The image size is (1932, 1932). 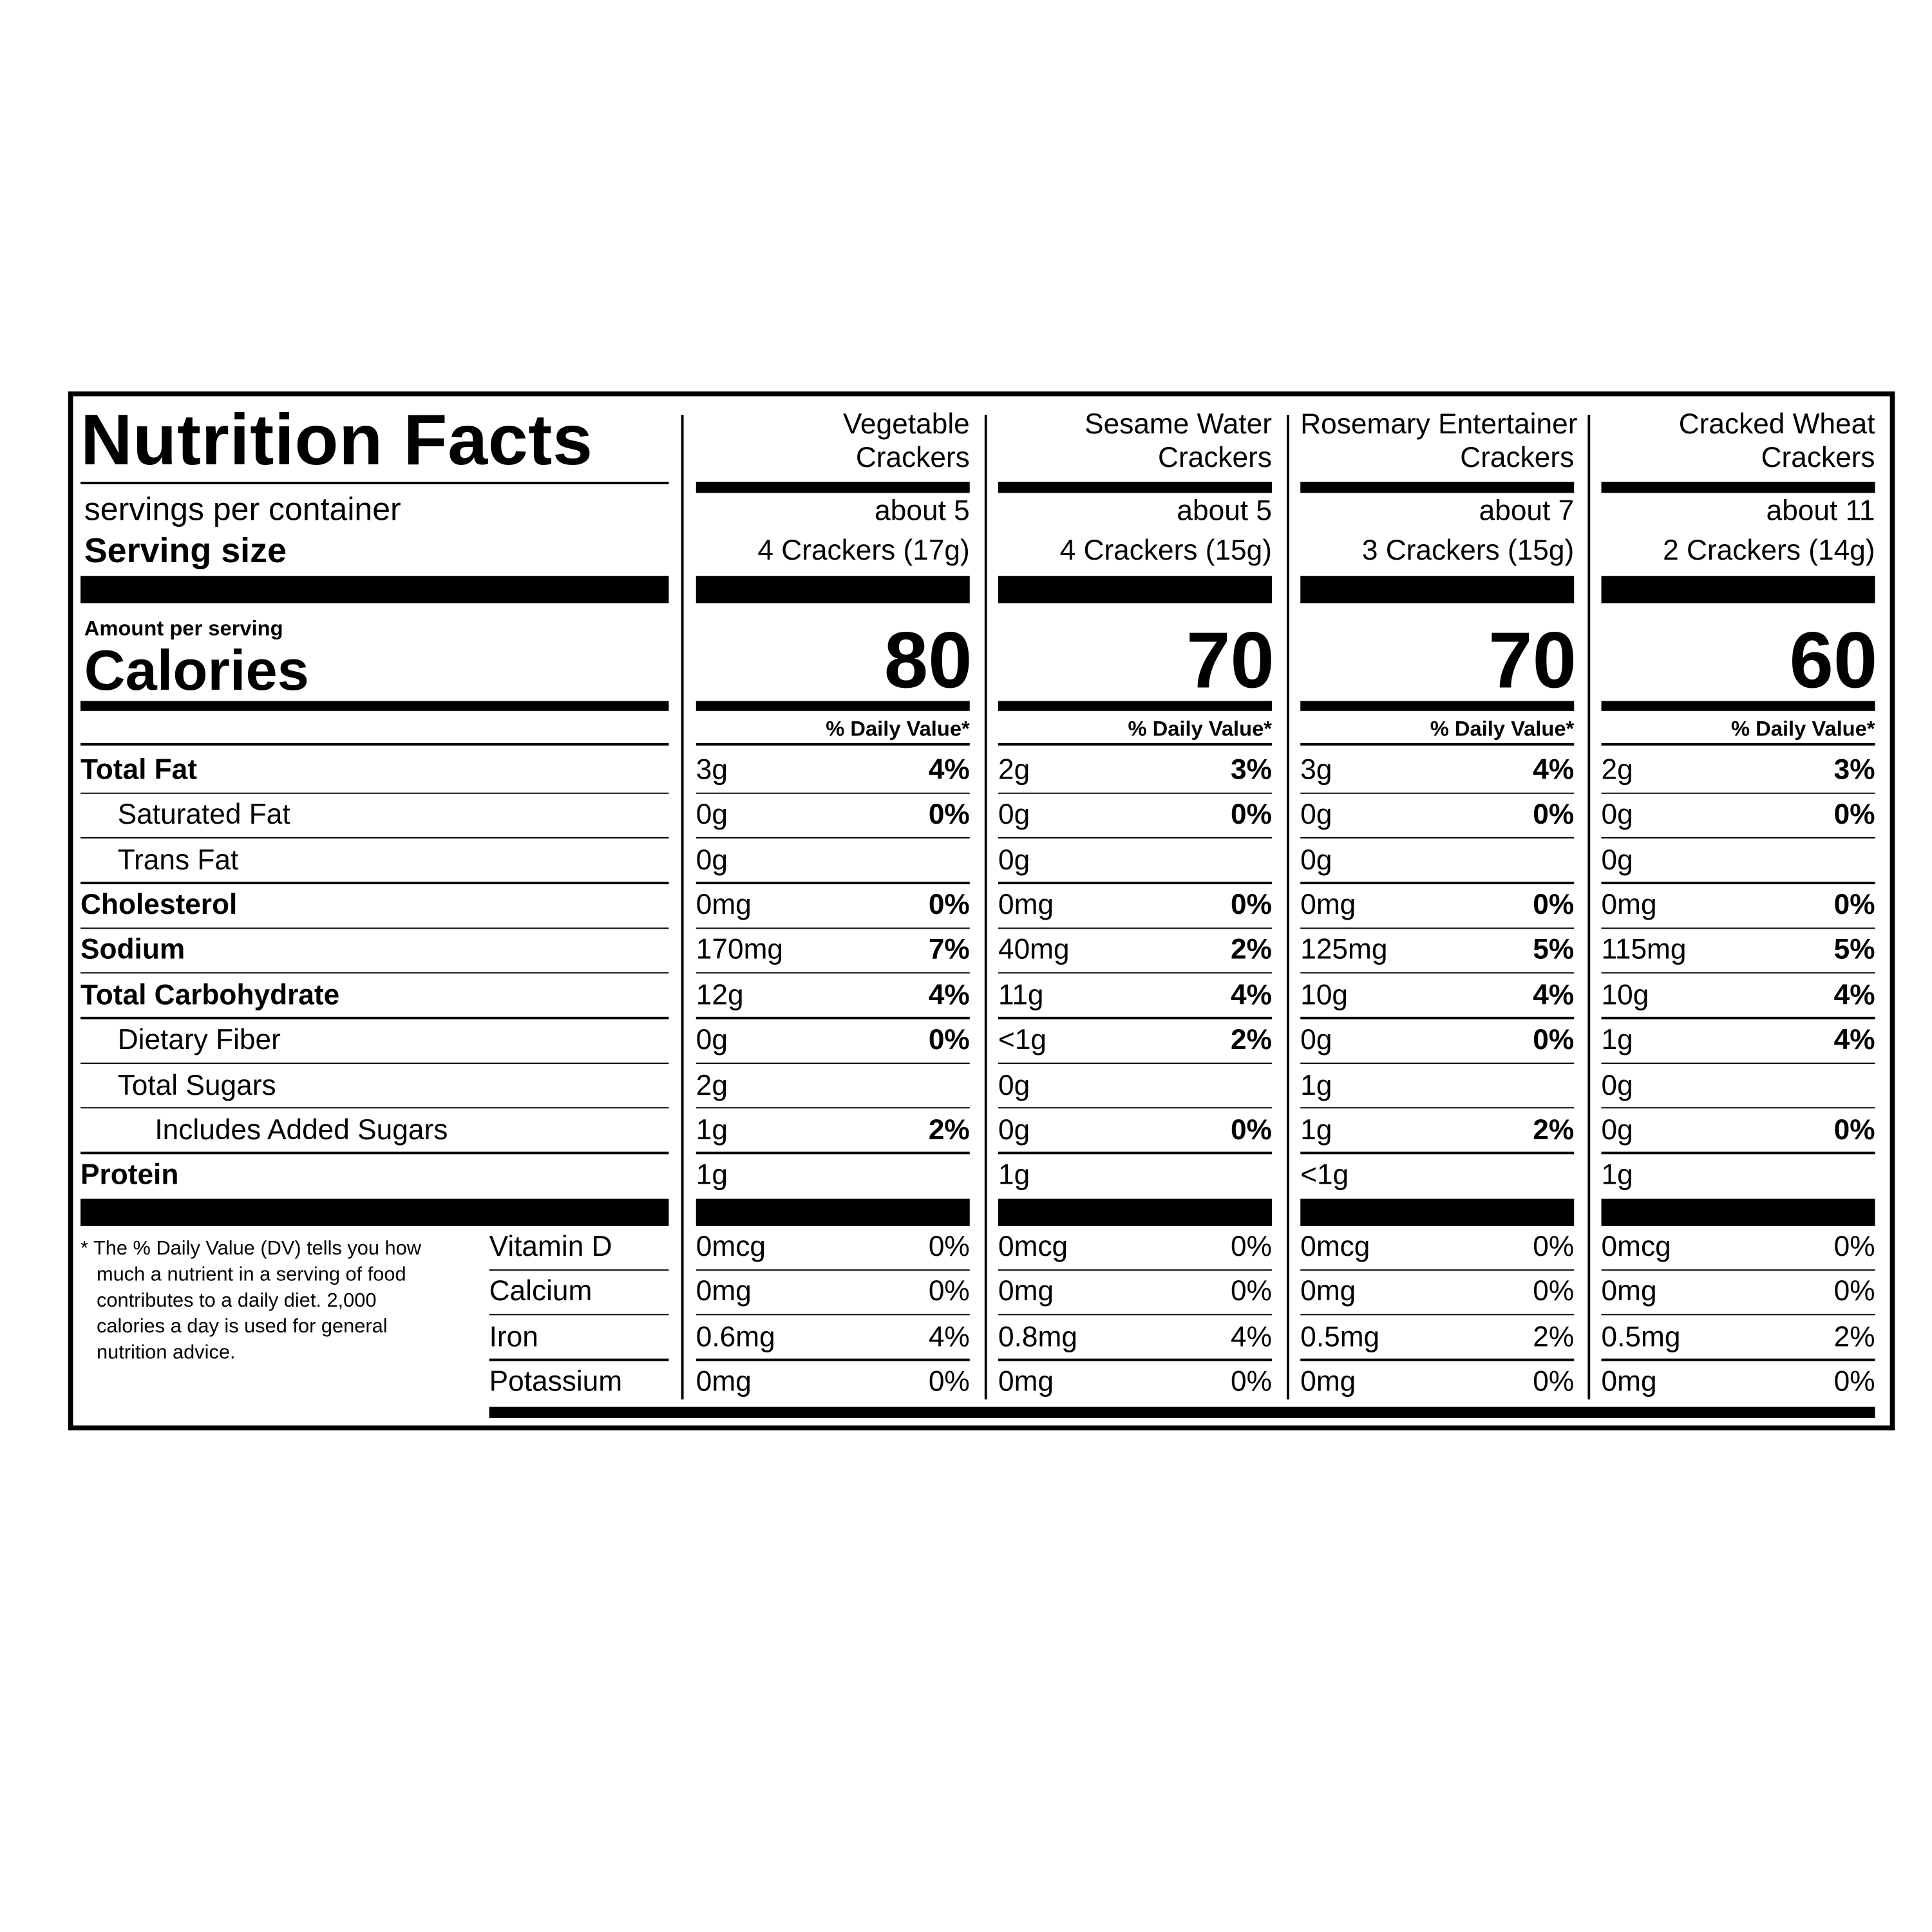 What do you see at coordinates (1641, 1336) in the screenshot?
I see `vitamin-amount: 0.5mg` at bounding box center [1641, 1336].